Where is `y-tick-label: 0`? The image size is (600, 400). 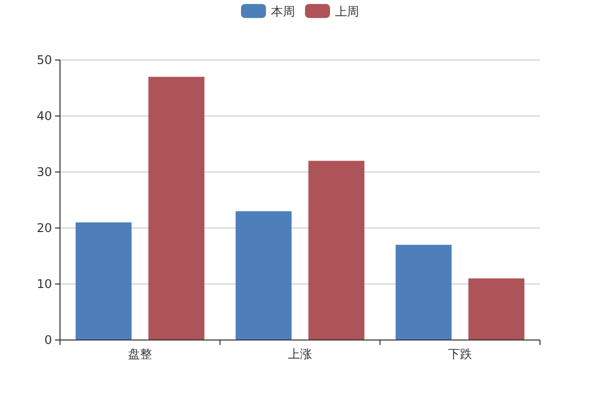
y-tick-label: 0 is located at coordinates (48, 340).